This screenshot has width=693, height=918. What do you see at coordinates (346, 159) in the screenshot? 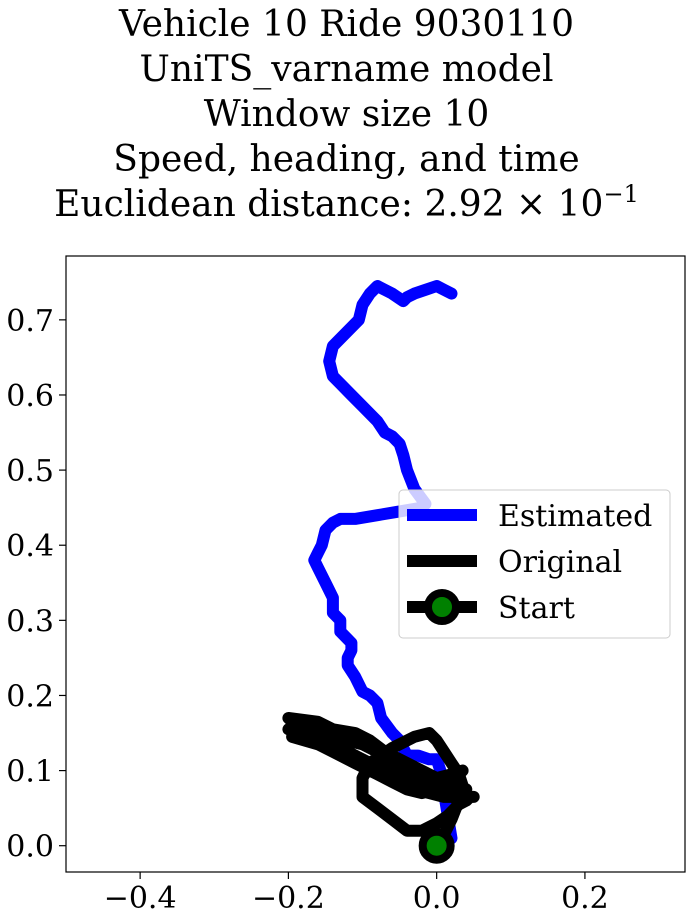
I see `title-line-4: Speed, heading, and time` at bounding box center [346, 159].